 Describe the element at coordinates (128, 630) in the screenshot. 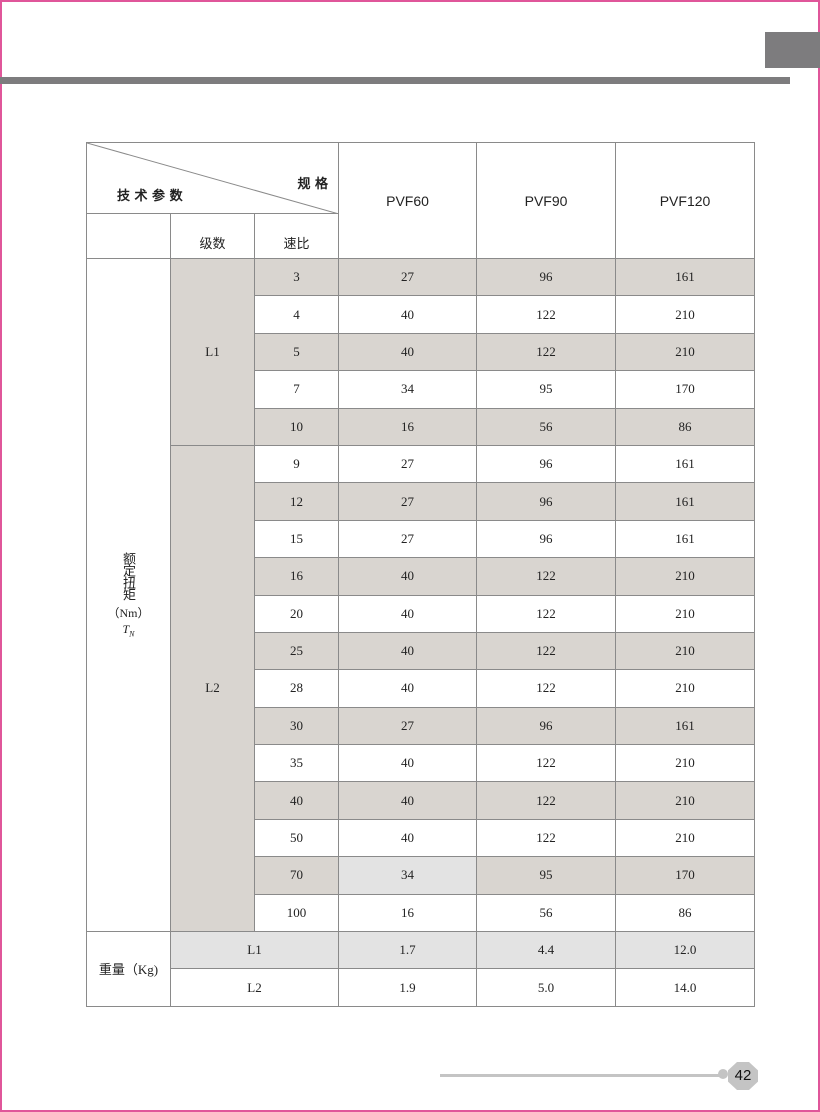

I see `torque-symbol: TN` at that location.